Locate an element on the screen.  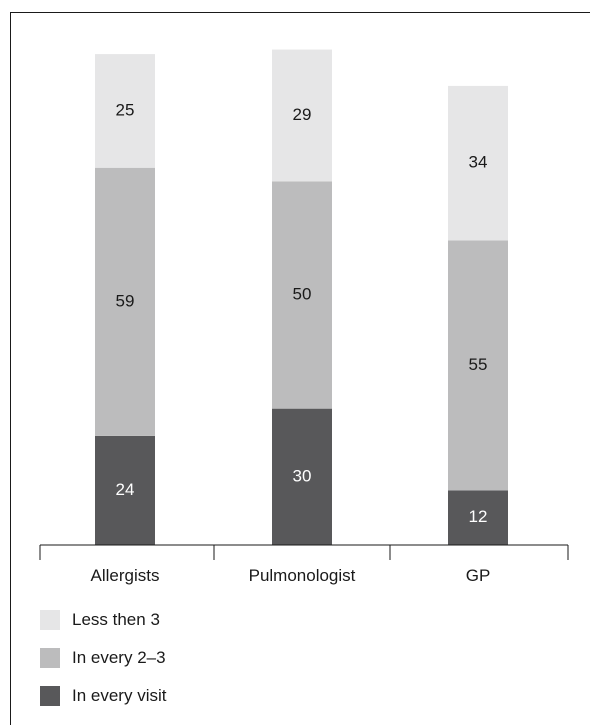
data-label-pulmonologist-in-every-visit: 30 is located at coordinates (302, 475).